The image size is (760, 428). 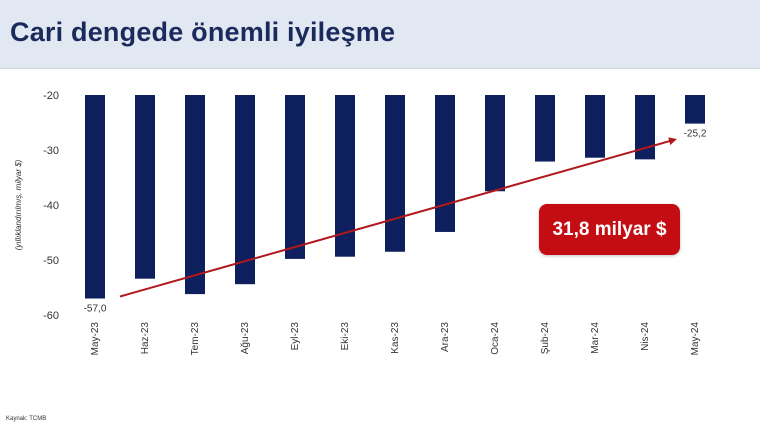 What do you see at coordinates (203, 32) in the screenshot?
I see `page-title: Cari dengede önemli iyileşme` at bounding box center [203, 32].